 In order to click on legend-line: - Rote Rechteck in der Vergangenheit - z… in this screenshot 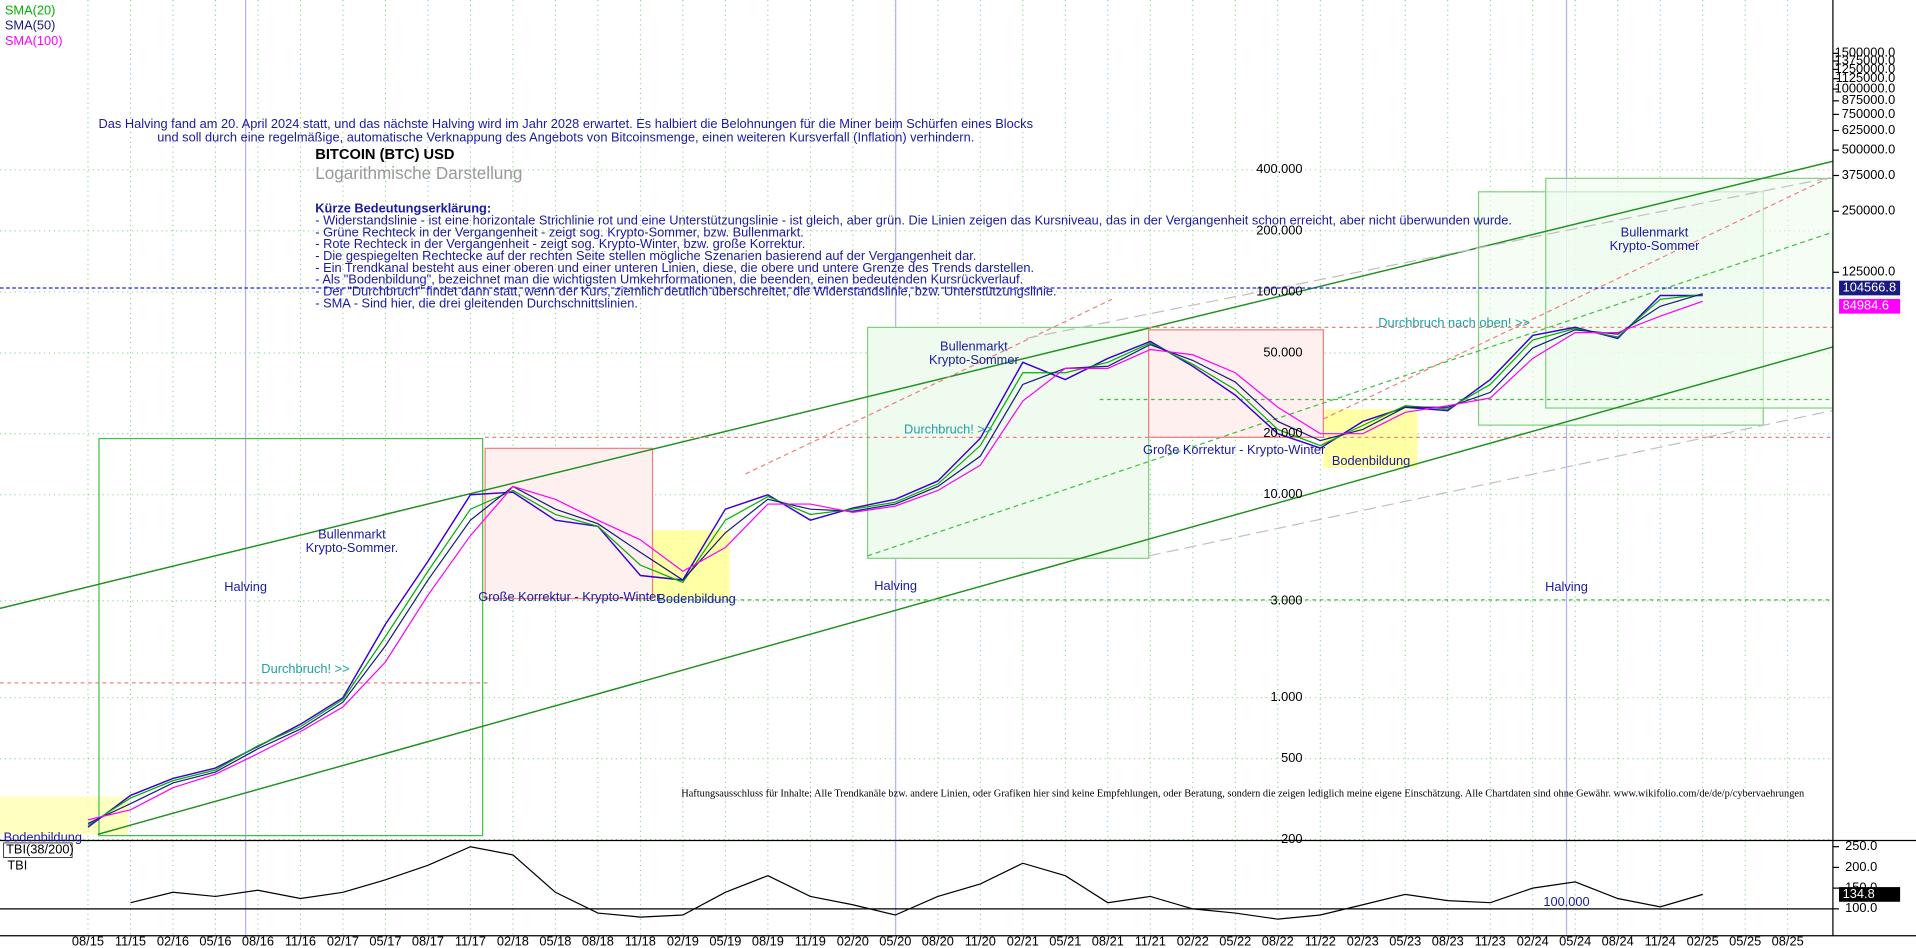, I will do `click(560, 243)`.